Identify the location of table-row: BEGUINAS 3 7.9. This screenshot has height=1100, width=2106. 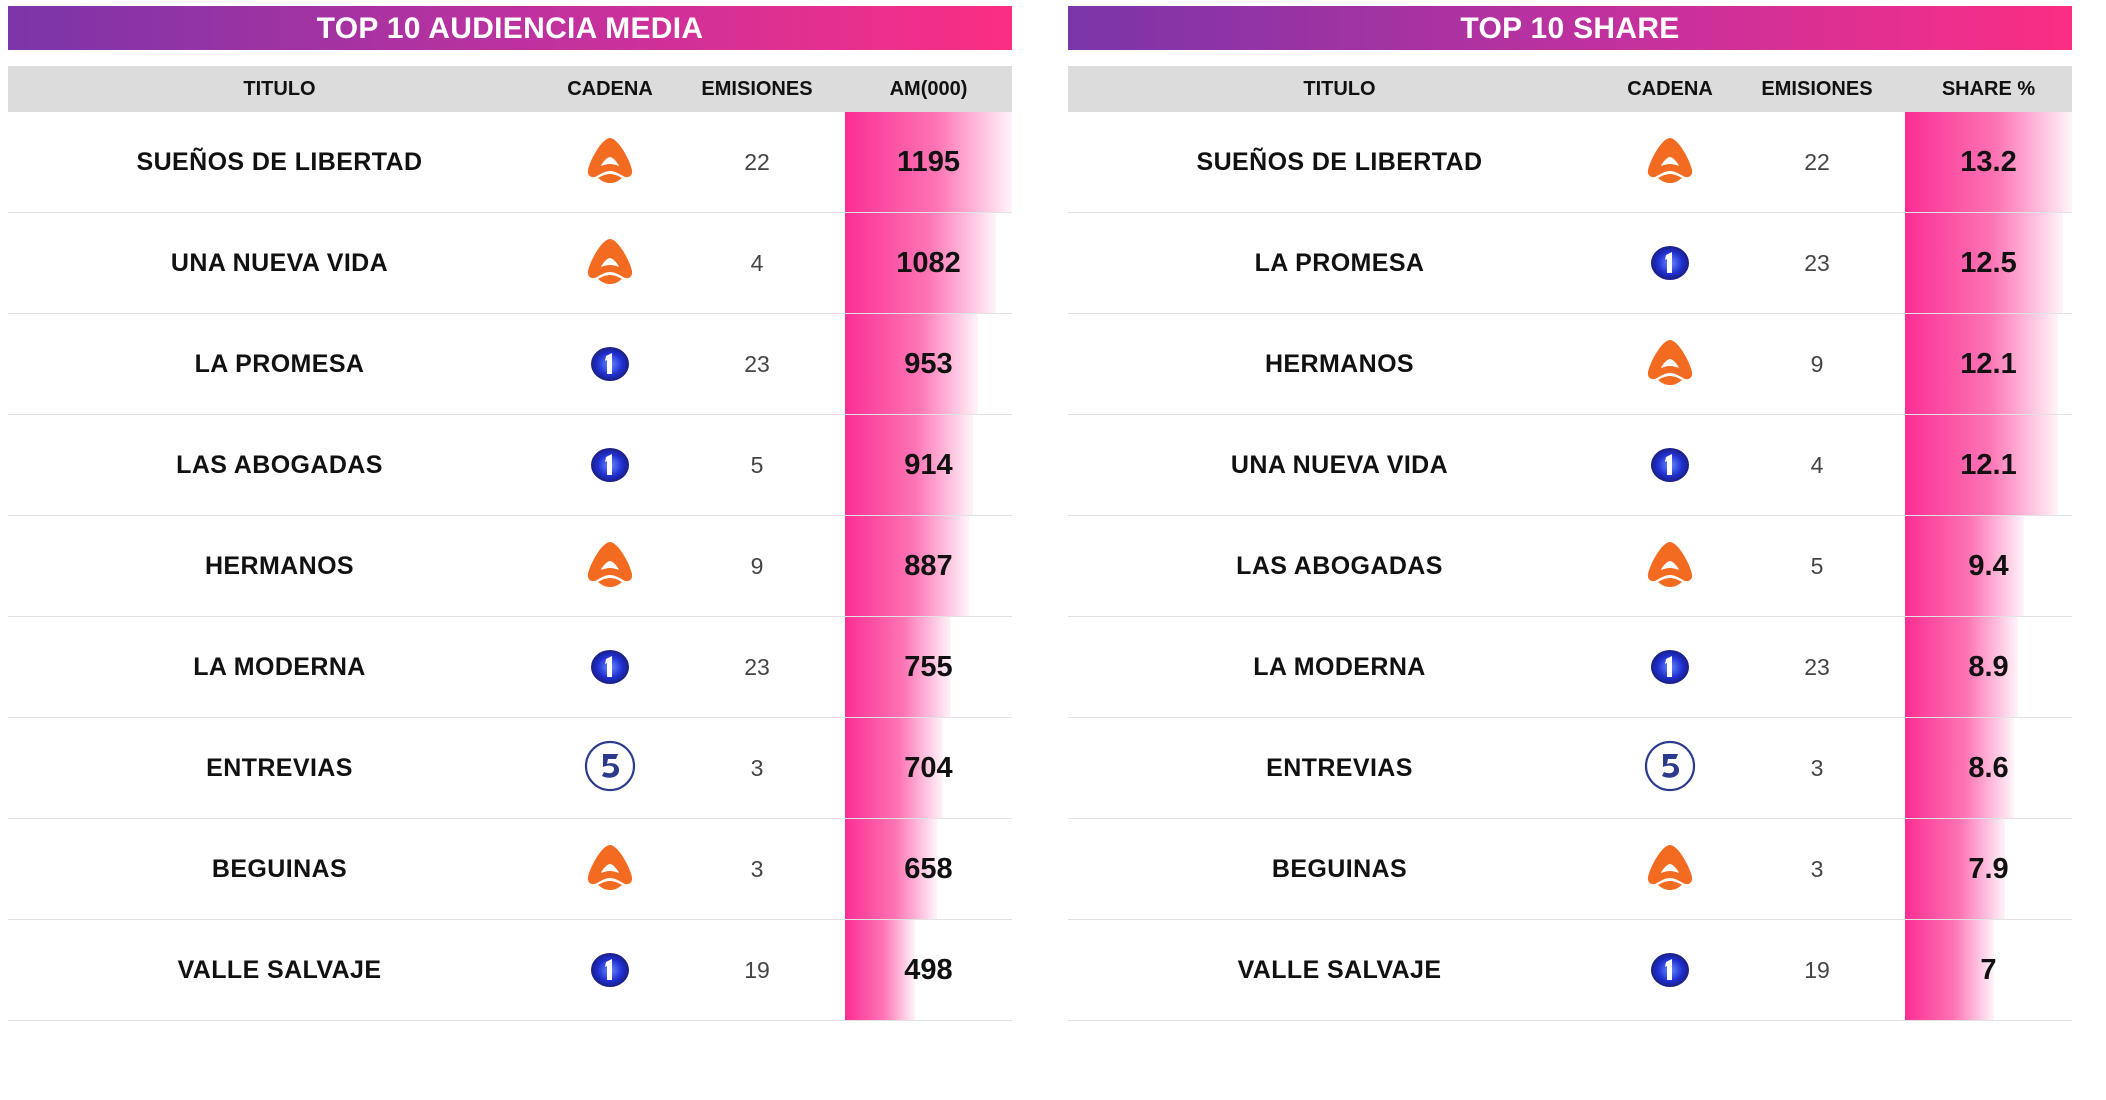
(1570, 869).